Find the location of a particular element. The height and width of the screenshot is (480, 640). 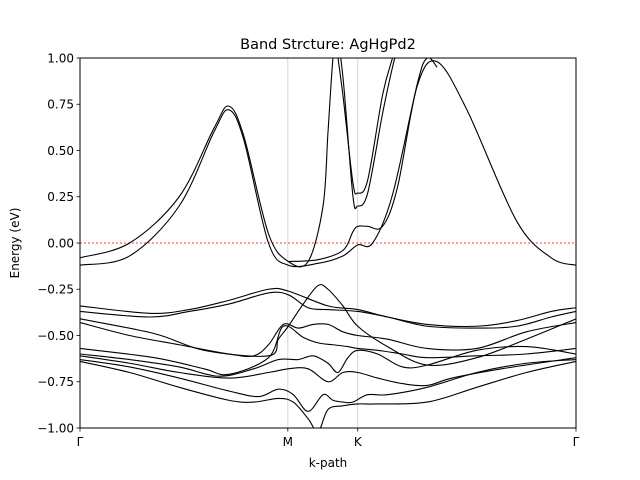

y-tick-label-6: 0.50 is located at coordinates (60, 151).